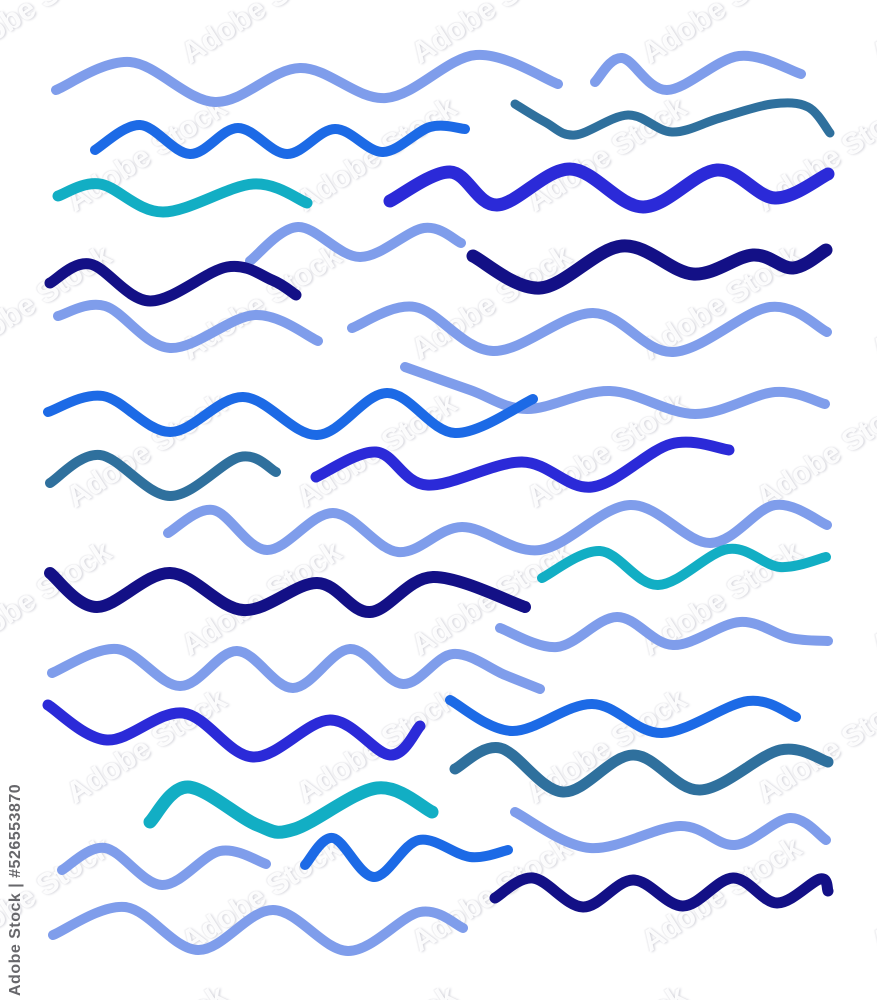 This screenshot has width=877, height=1000. What do you see at coordinates (164, 866) in the screenshot?
I see `wave-stroke-w26` at bounding box center [164, 866].